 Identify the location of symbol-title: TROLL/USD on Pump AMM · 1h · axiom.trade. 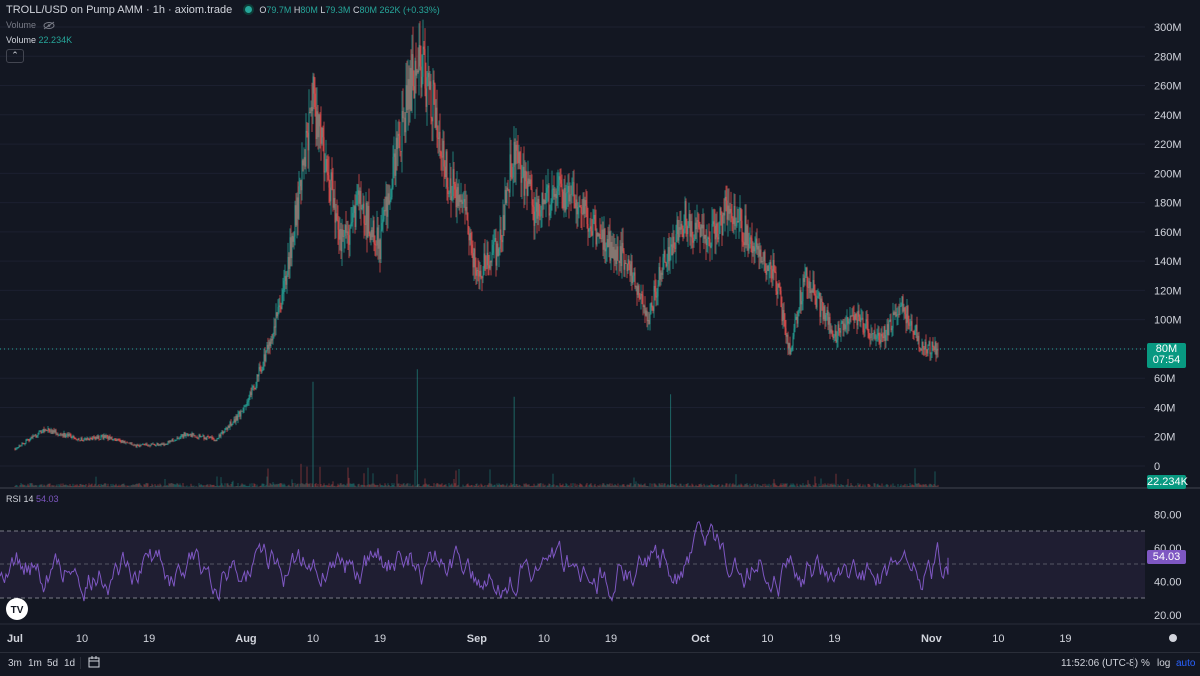
(119, 10).